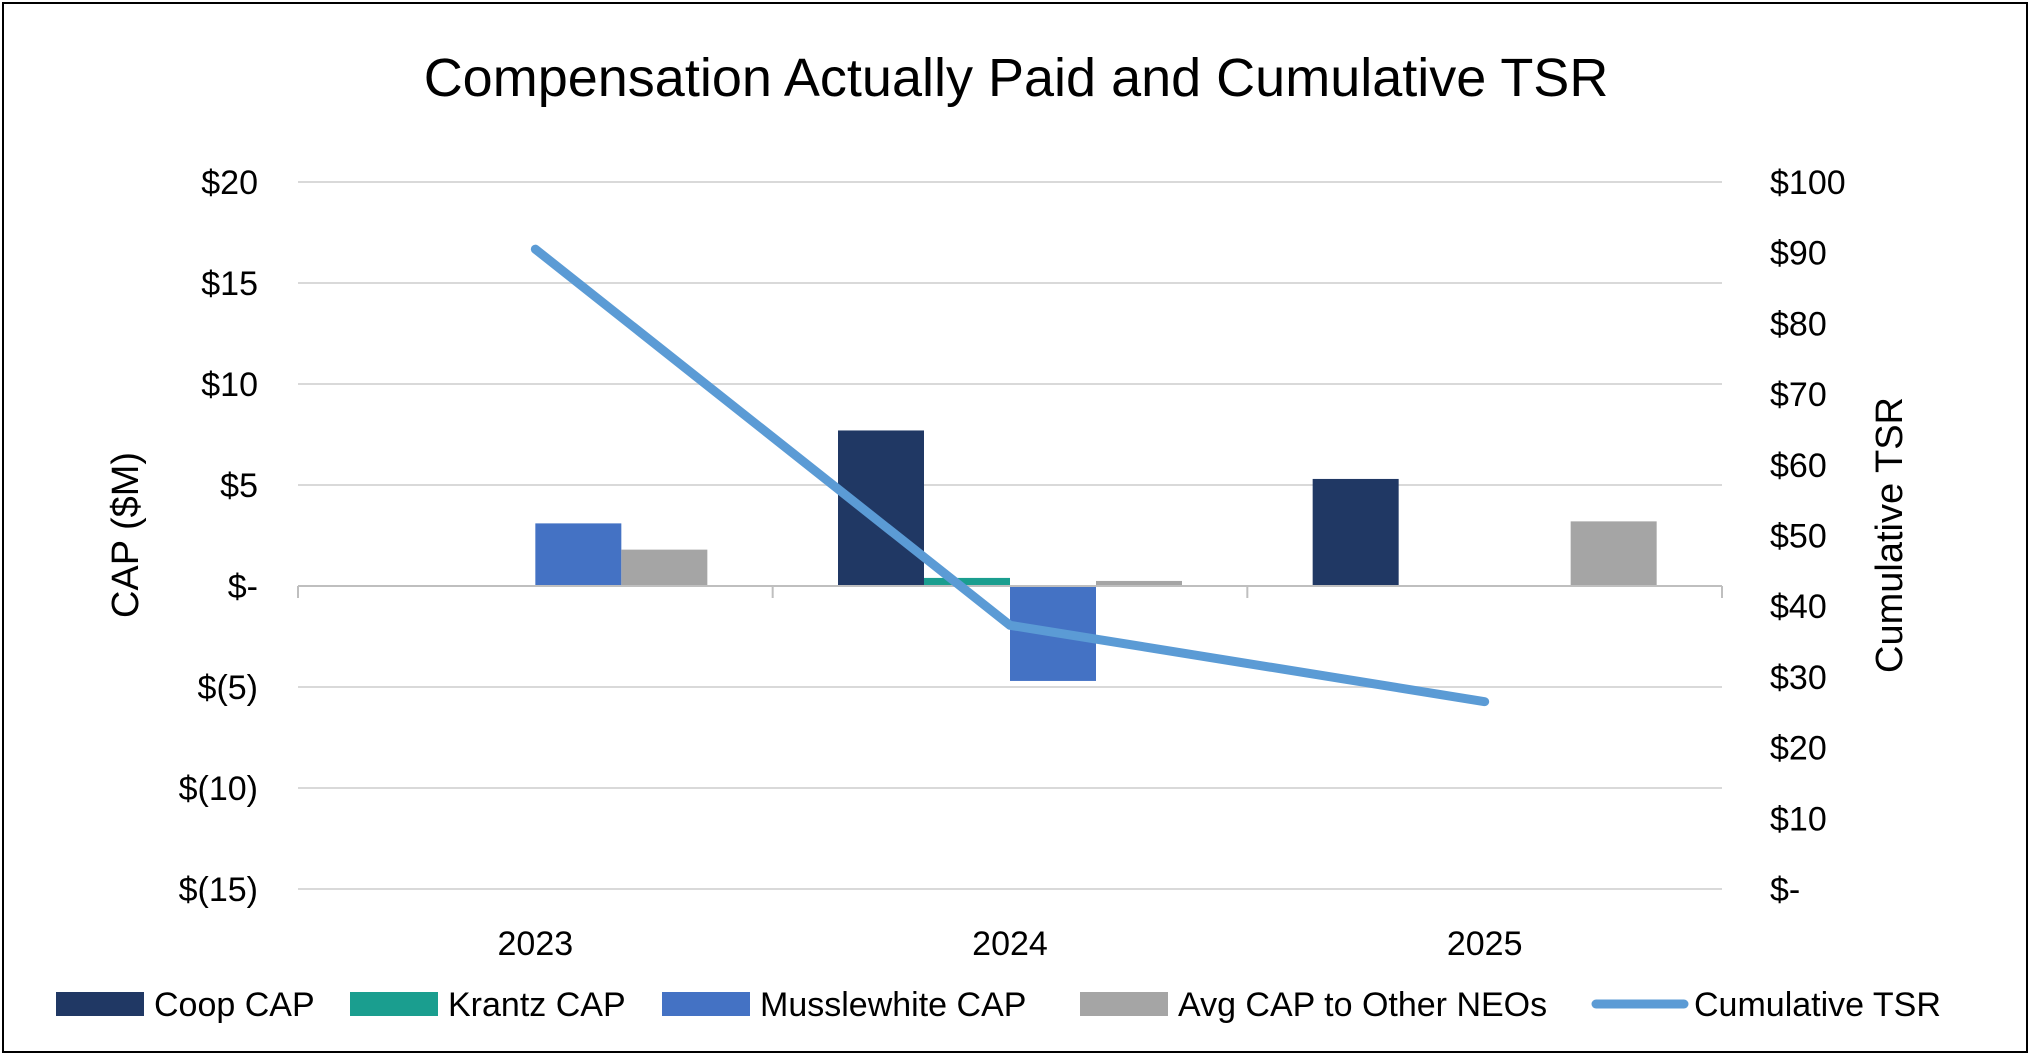 The width and height of the screenshot is (2032, 1057). Describe the element at coordinates (1798, 537) in the screenshot. I see `y2-tick-label: $50` at that location.